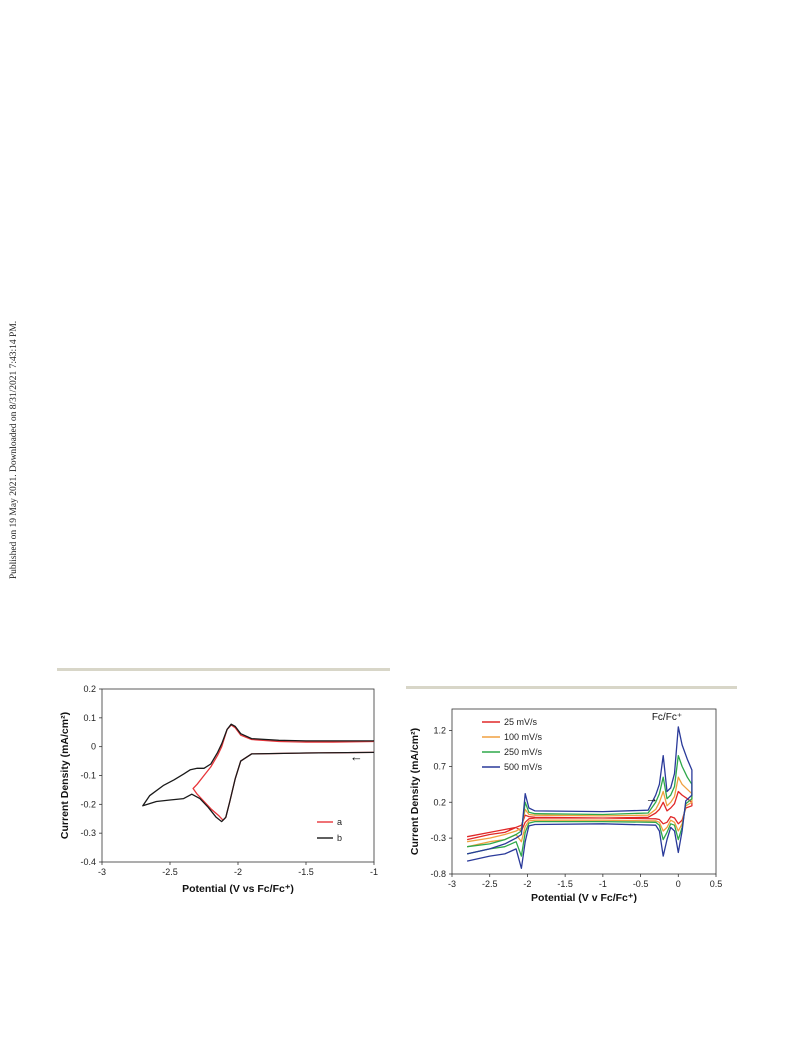 This screenshot has height=1039, width=793. What do you see at coordinates (438, 874) in the screenshot?
I see `y-tick-label: -0.8` at bounding box center [438, 874].